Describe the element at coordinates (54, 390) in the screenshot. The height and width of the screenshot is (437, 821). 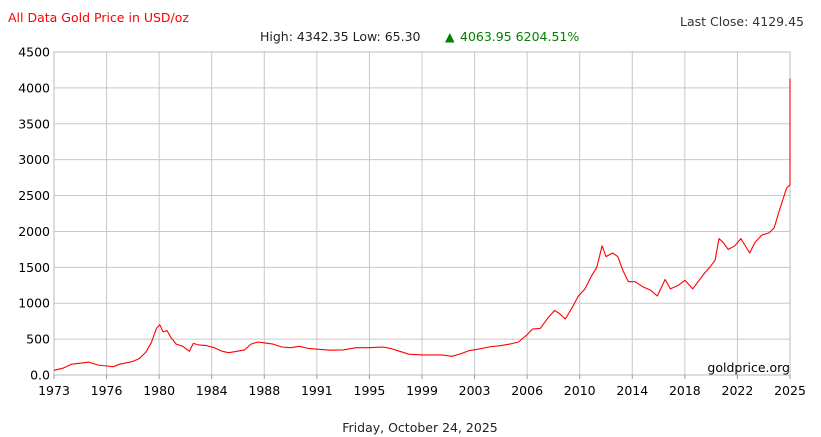
I see `x-tick-label: 1973` at that location.